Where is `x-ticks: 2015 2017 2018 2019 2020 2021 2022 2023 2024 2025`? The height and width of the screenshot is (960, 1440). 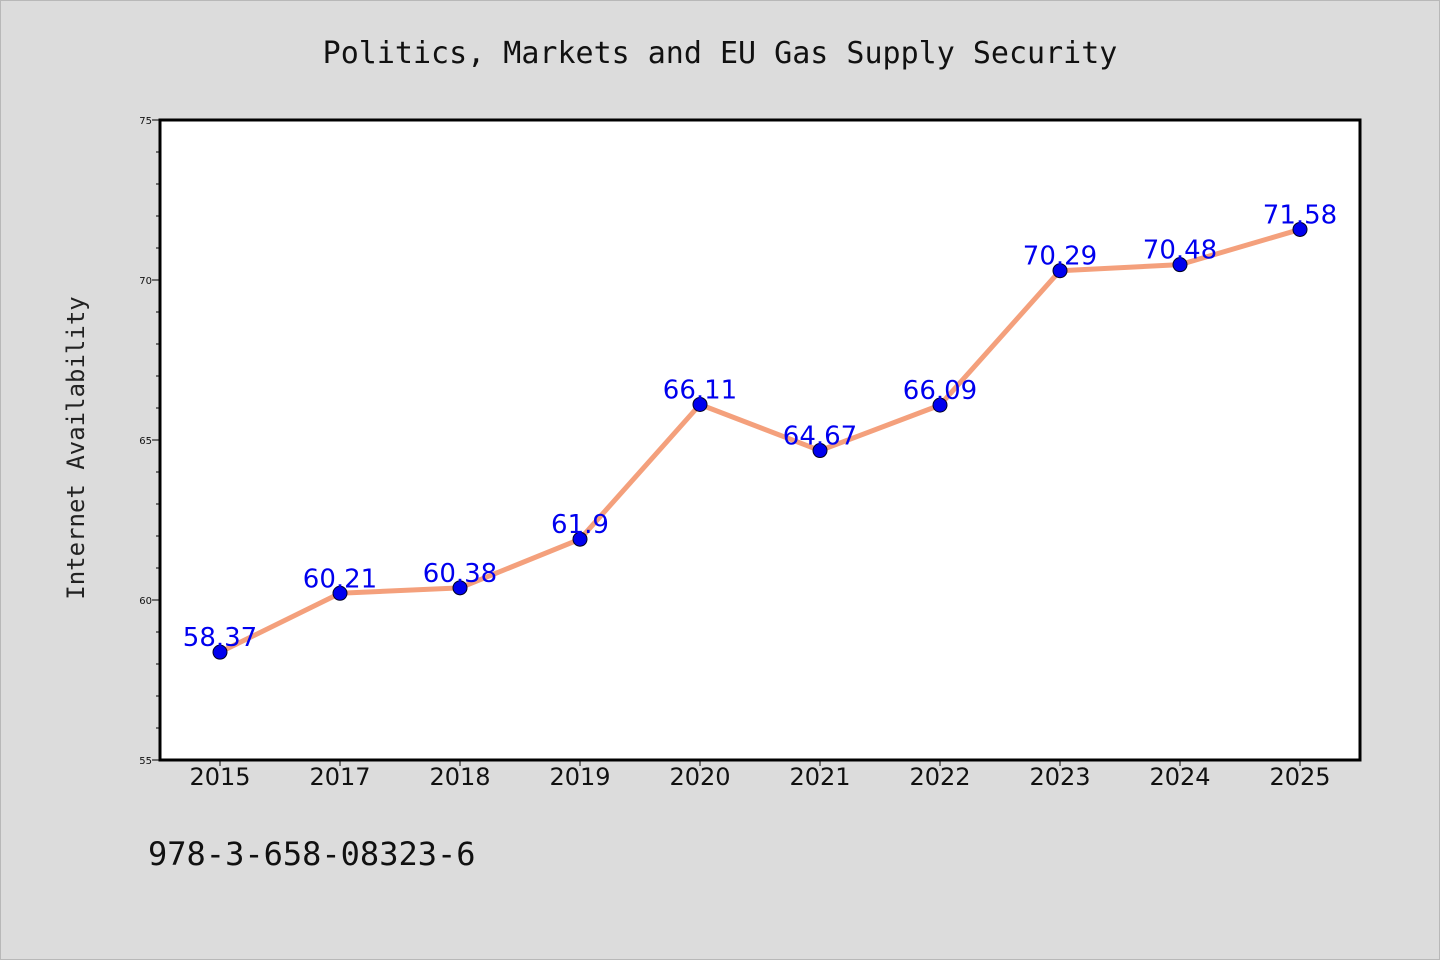
x-ticks: 2015 2017 2018 2019 2020 2021 2022 2023 2024 2025 is located at coordinates (760, 775).